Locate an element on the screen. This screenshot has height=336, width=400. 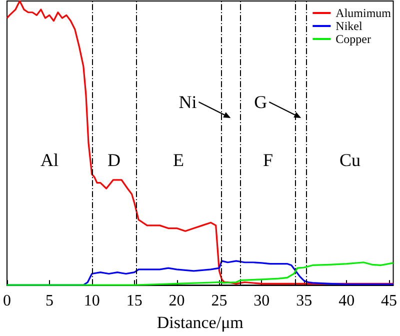
x-tick-label: 40 is located at coordinates (346, 301).